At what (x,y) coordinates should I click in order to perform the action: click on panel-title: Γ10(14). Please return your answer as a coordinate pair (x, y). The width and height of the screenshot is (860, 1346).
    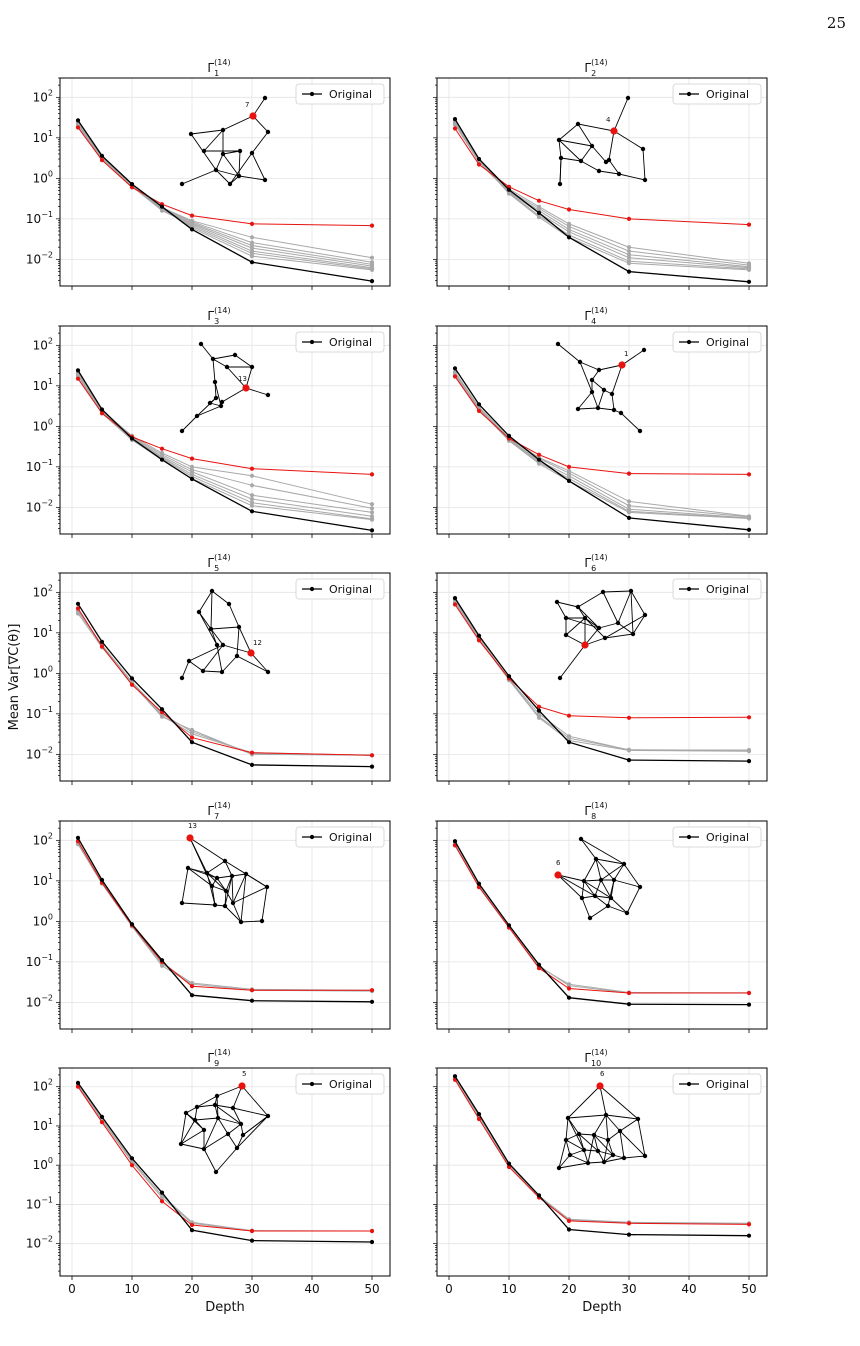
    Looking at the image, I should click on (595, 1058).